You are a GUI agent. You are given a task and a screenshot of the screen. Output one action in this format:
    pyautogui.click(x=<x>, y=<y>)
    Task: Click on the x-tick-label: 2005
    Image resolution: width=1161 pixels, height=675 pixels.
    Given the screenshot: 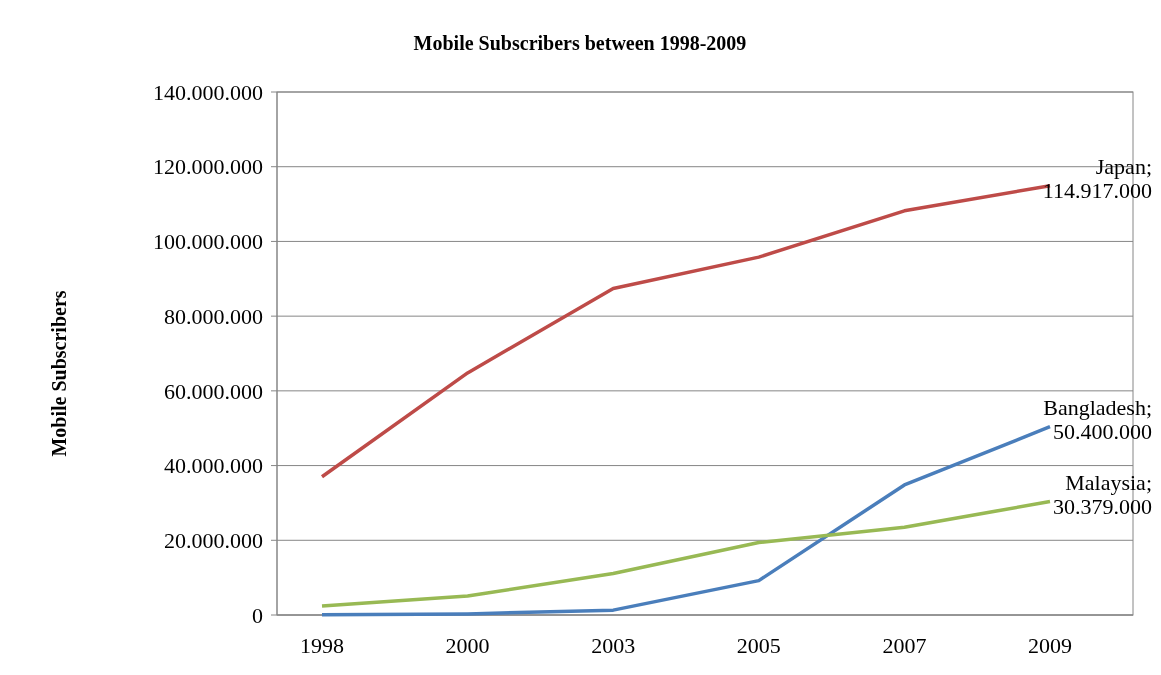 What is the action you would take?
    pyautogui.click(x=758, y=645)
    